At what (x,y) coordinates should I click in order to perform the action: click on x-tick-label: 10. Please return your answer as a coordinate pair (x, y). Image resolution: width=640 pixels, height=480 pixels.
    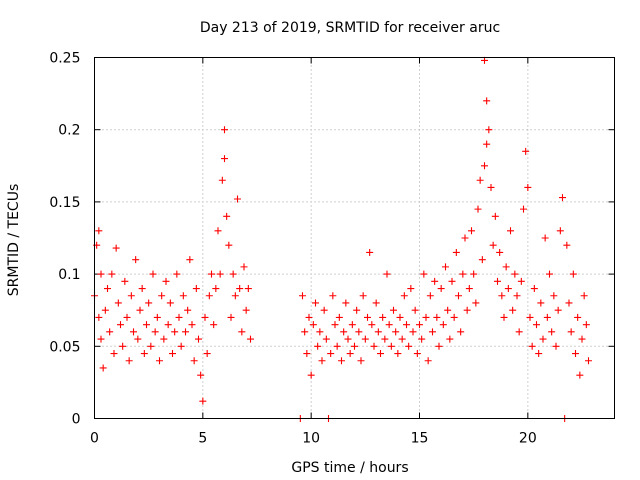
    Looking at the image, I should click on (311, 439).